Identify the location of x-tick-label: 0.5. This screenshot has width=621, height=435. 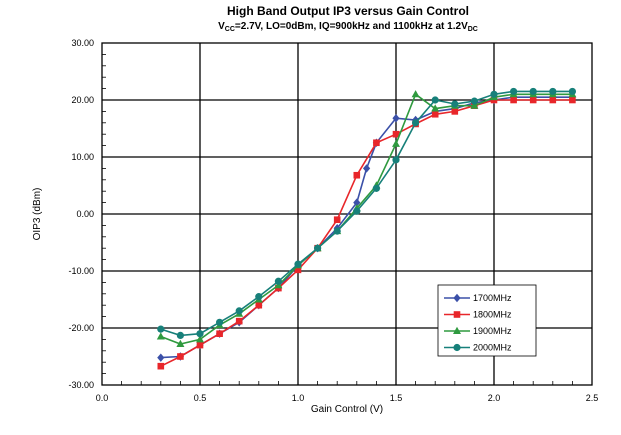
(200, 398).